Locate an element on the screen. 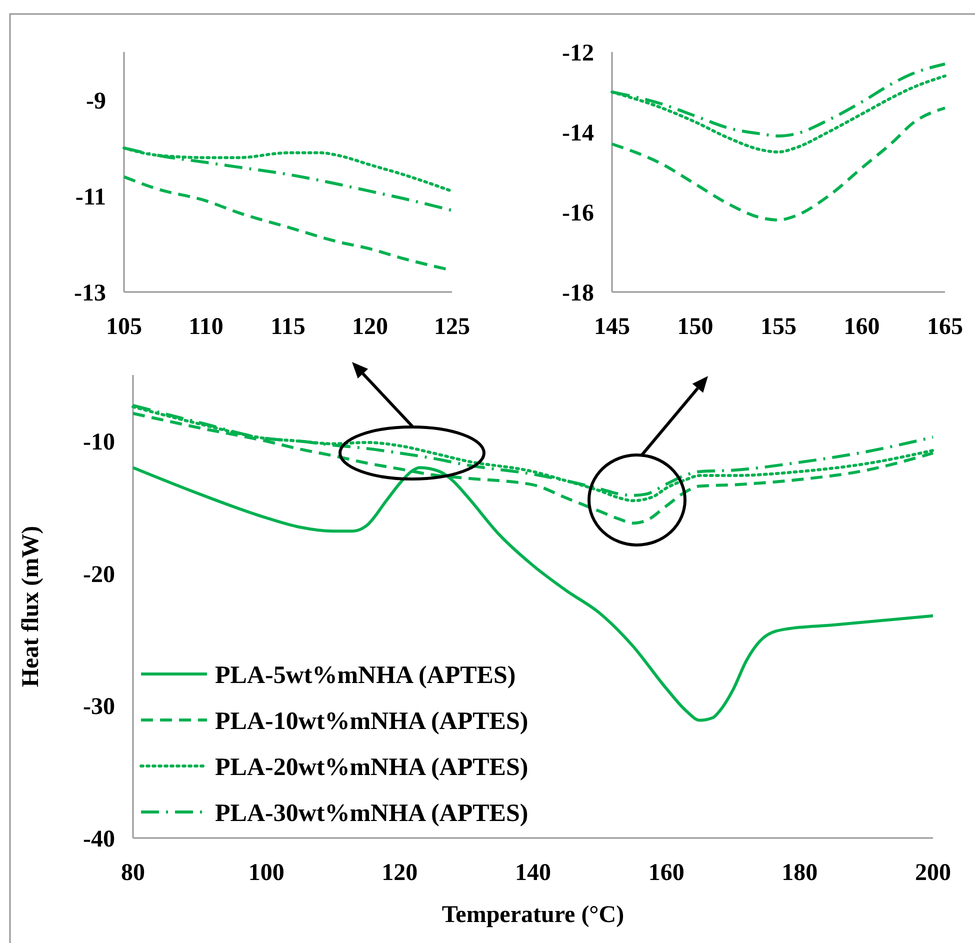 The image size is (975, 943). x-tick-label: 145 is located at coordinates (612, 327).